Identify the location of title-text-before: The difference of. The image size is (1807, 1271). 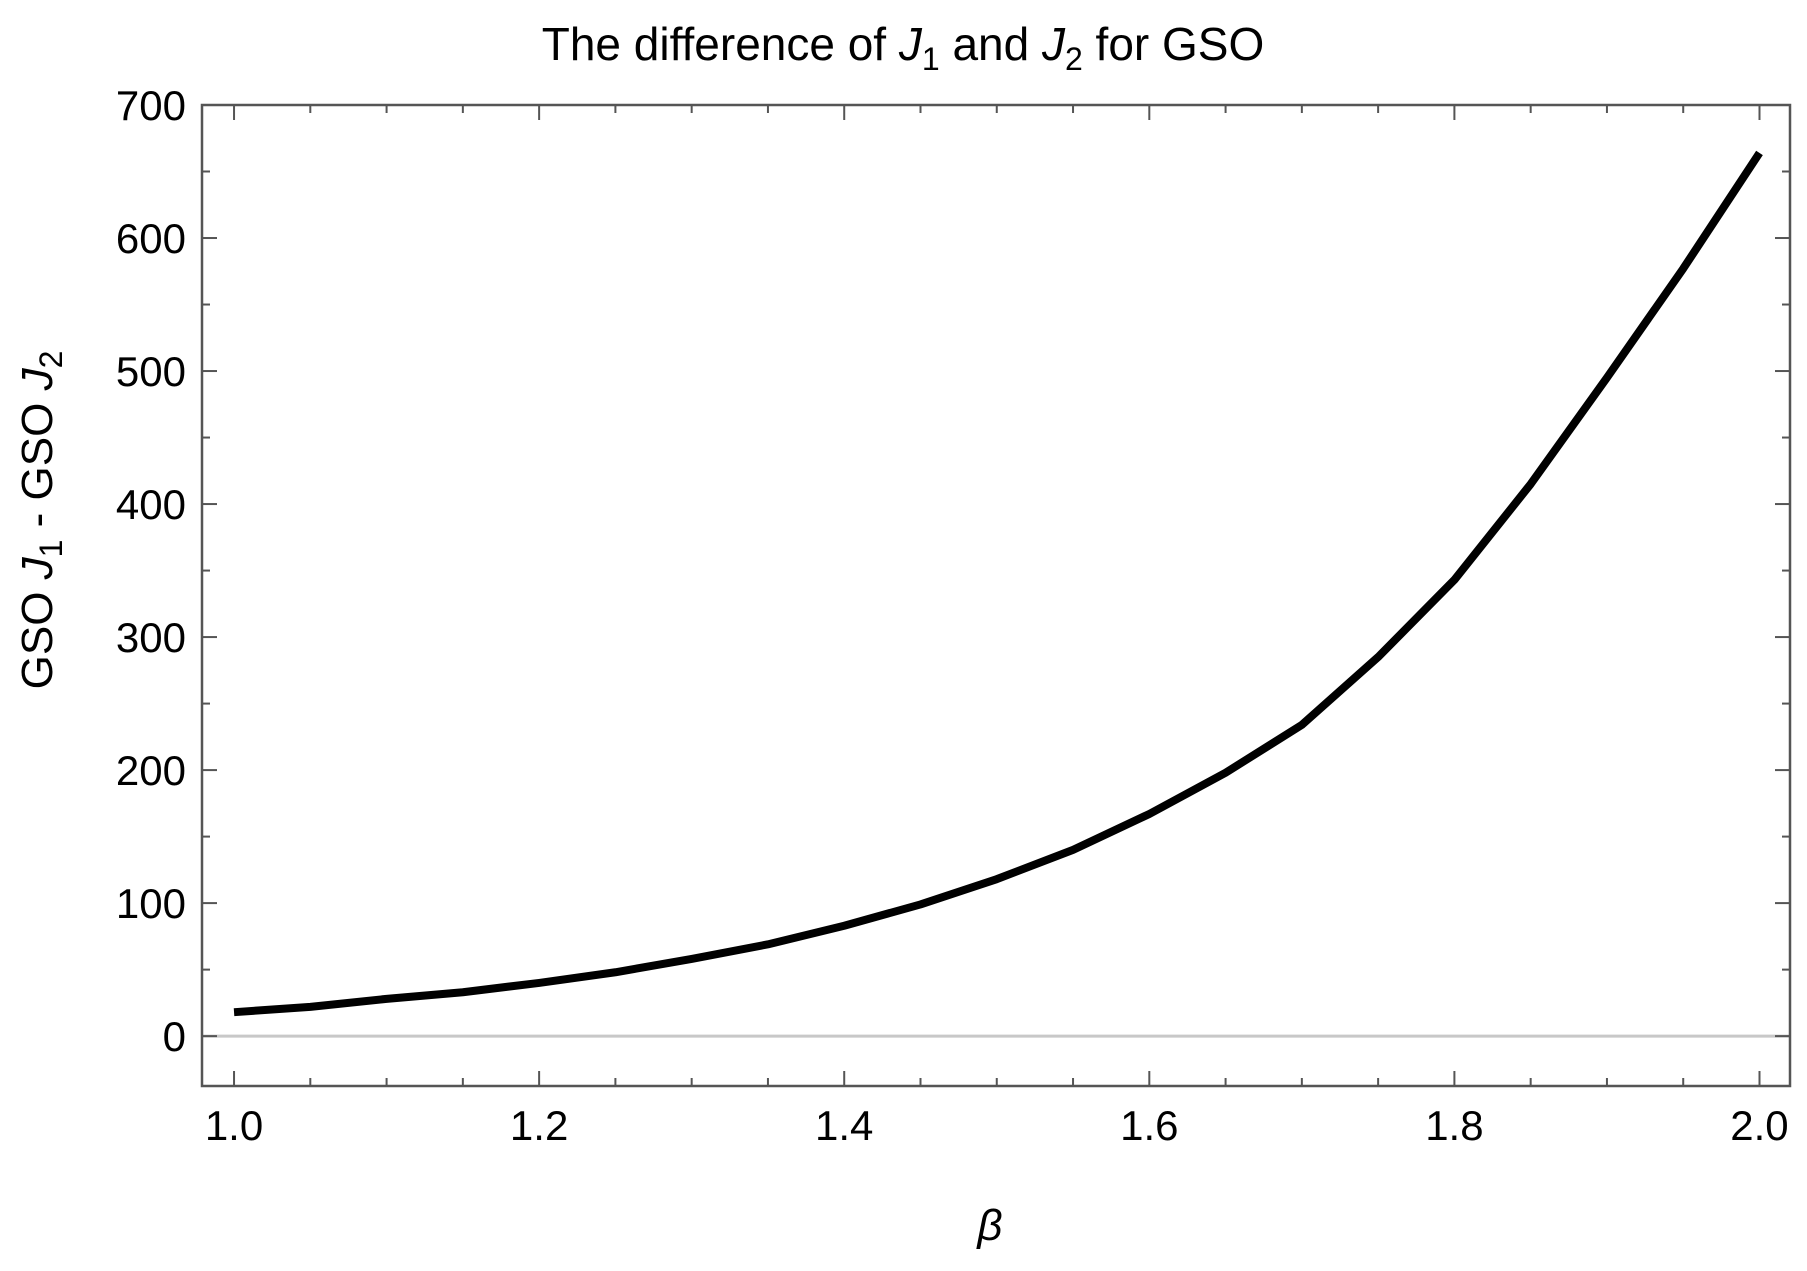
(720, 44).